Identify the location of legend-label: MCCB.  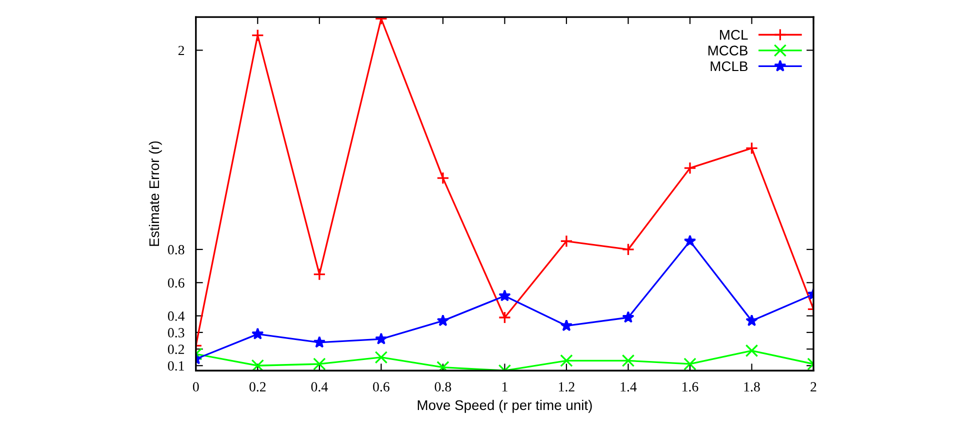
(728, 51).